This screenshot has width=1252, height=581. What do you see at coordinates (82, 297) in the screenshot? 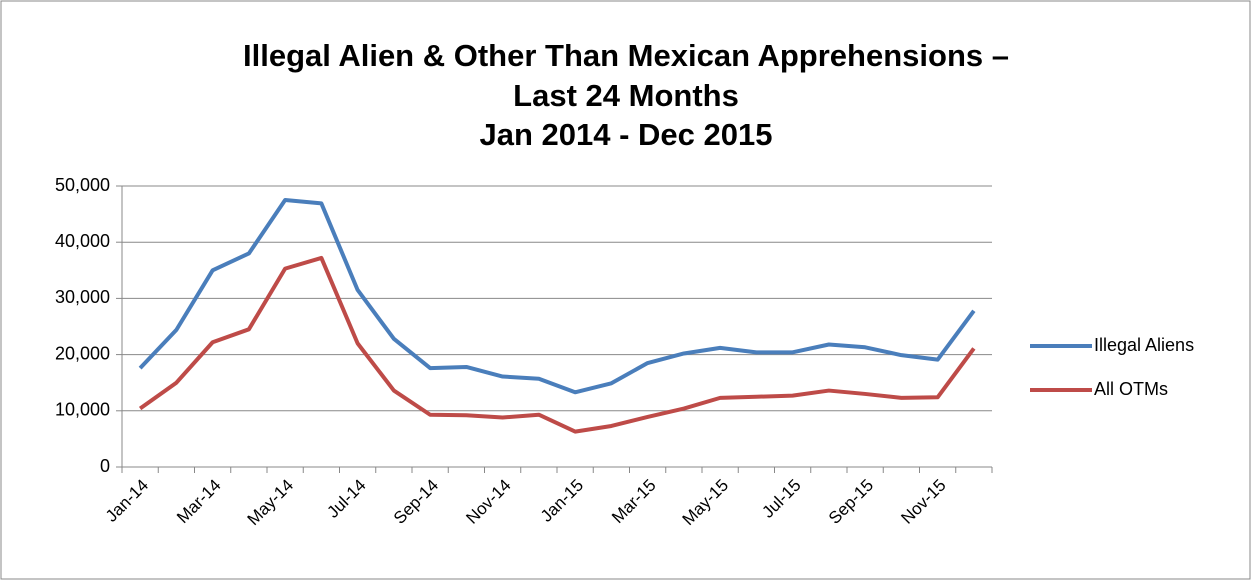
I see `y-tick-label: 30,000` at bounding box center [82, 297].